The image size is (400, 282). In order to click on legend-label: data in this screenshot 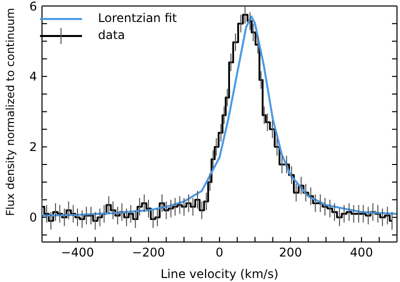, I will do `click(112, 35)`.